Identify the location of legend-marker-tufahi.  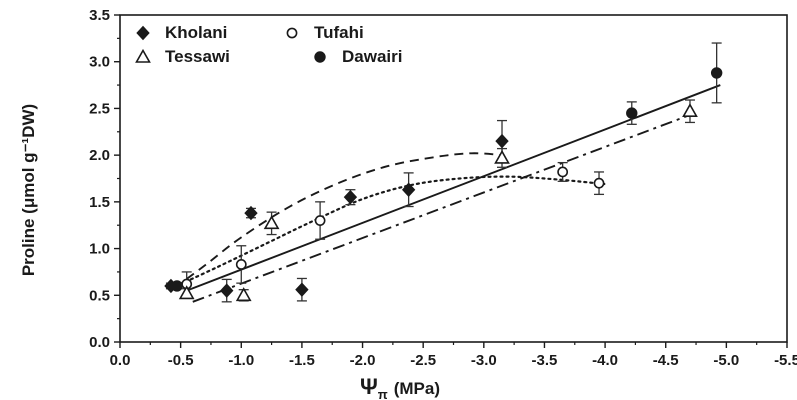
(292, 33).